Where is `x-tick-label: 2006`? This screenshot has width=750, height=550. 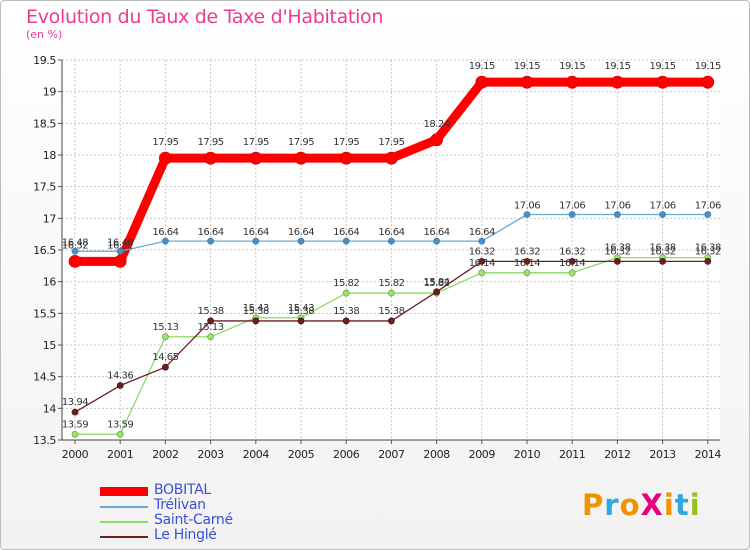 x-tick-label: 2006 is located at coordinates (346, 454).